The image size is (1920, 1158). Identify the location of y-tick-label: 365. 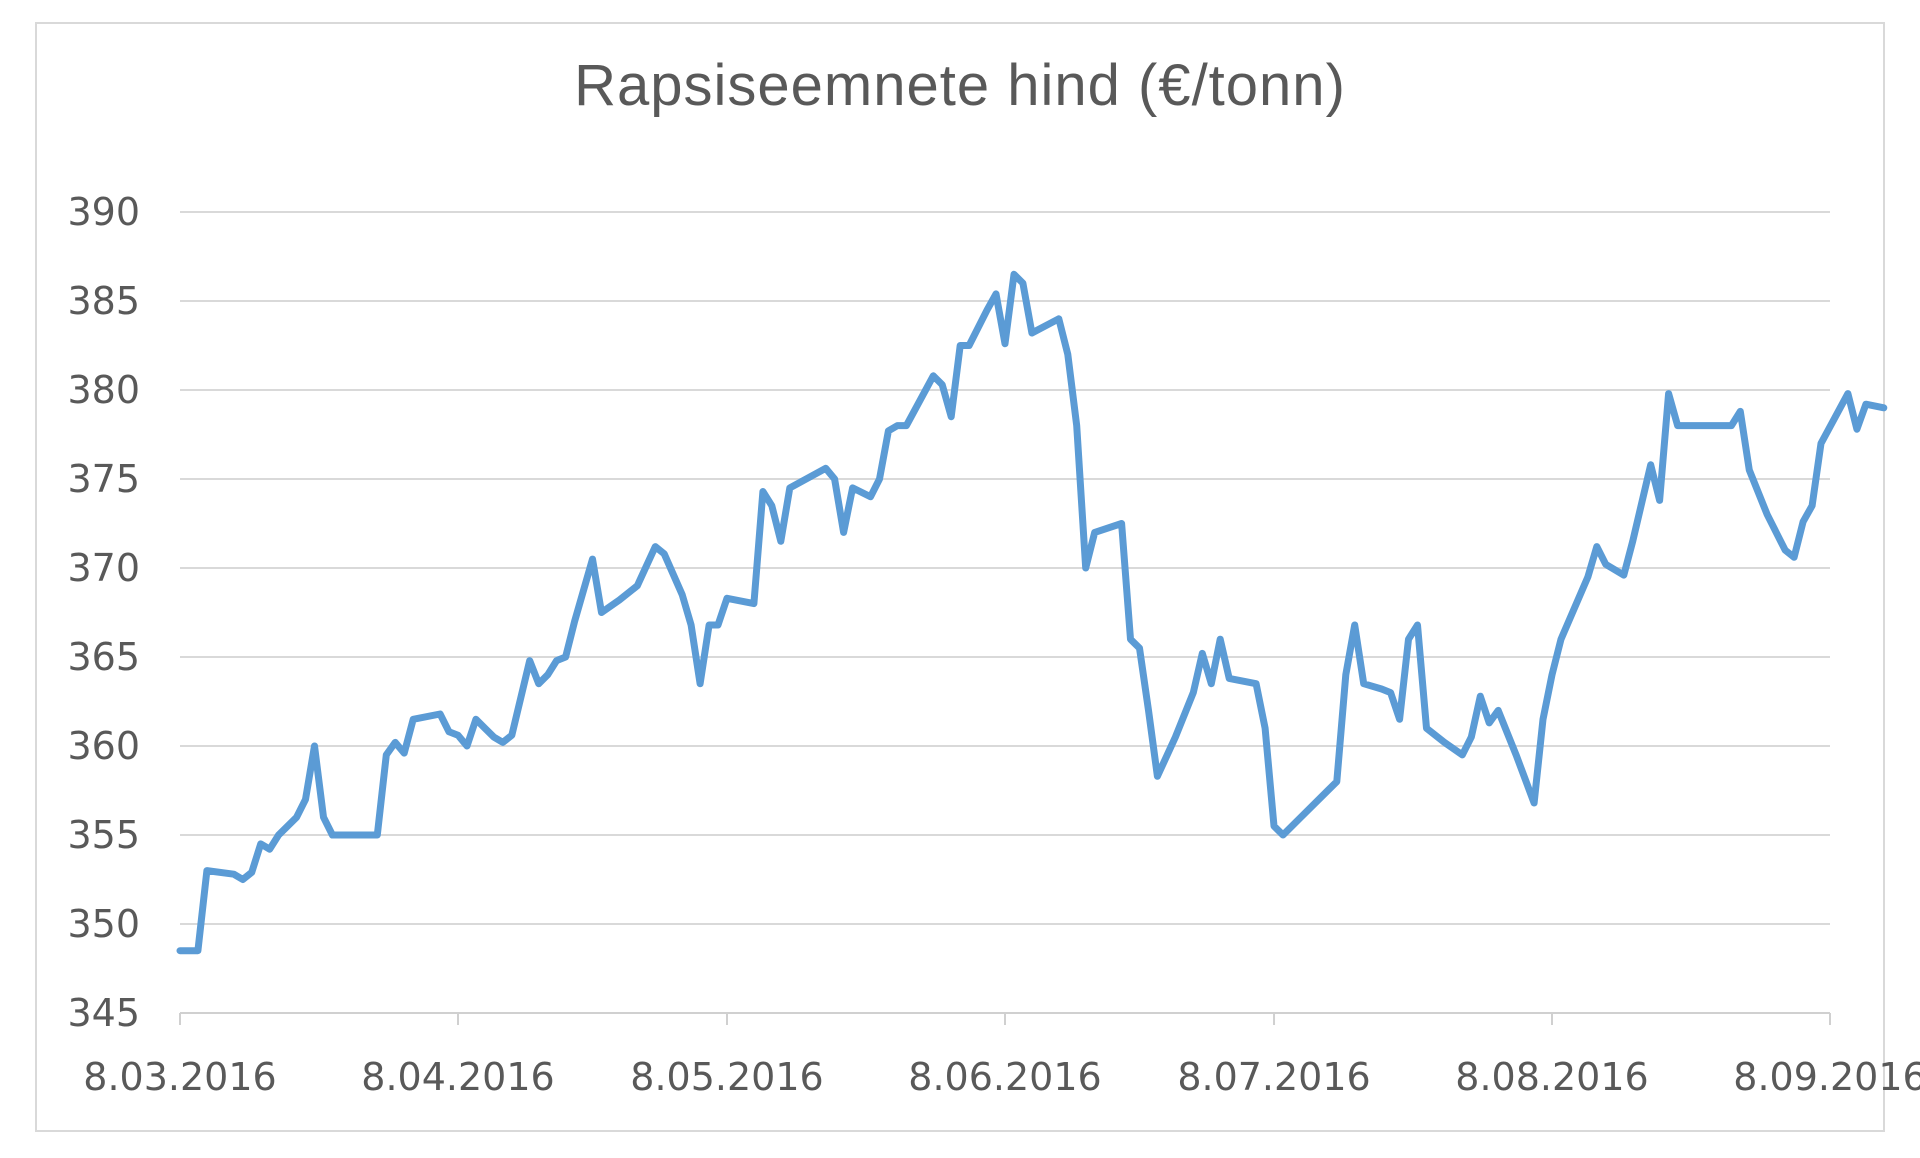
(103, 657).